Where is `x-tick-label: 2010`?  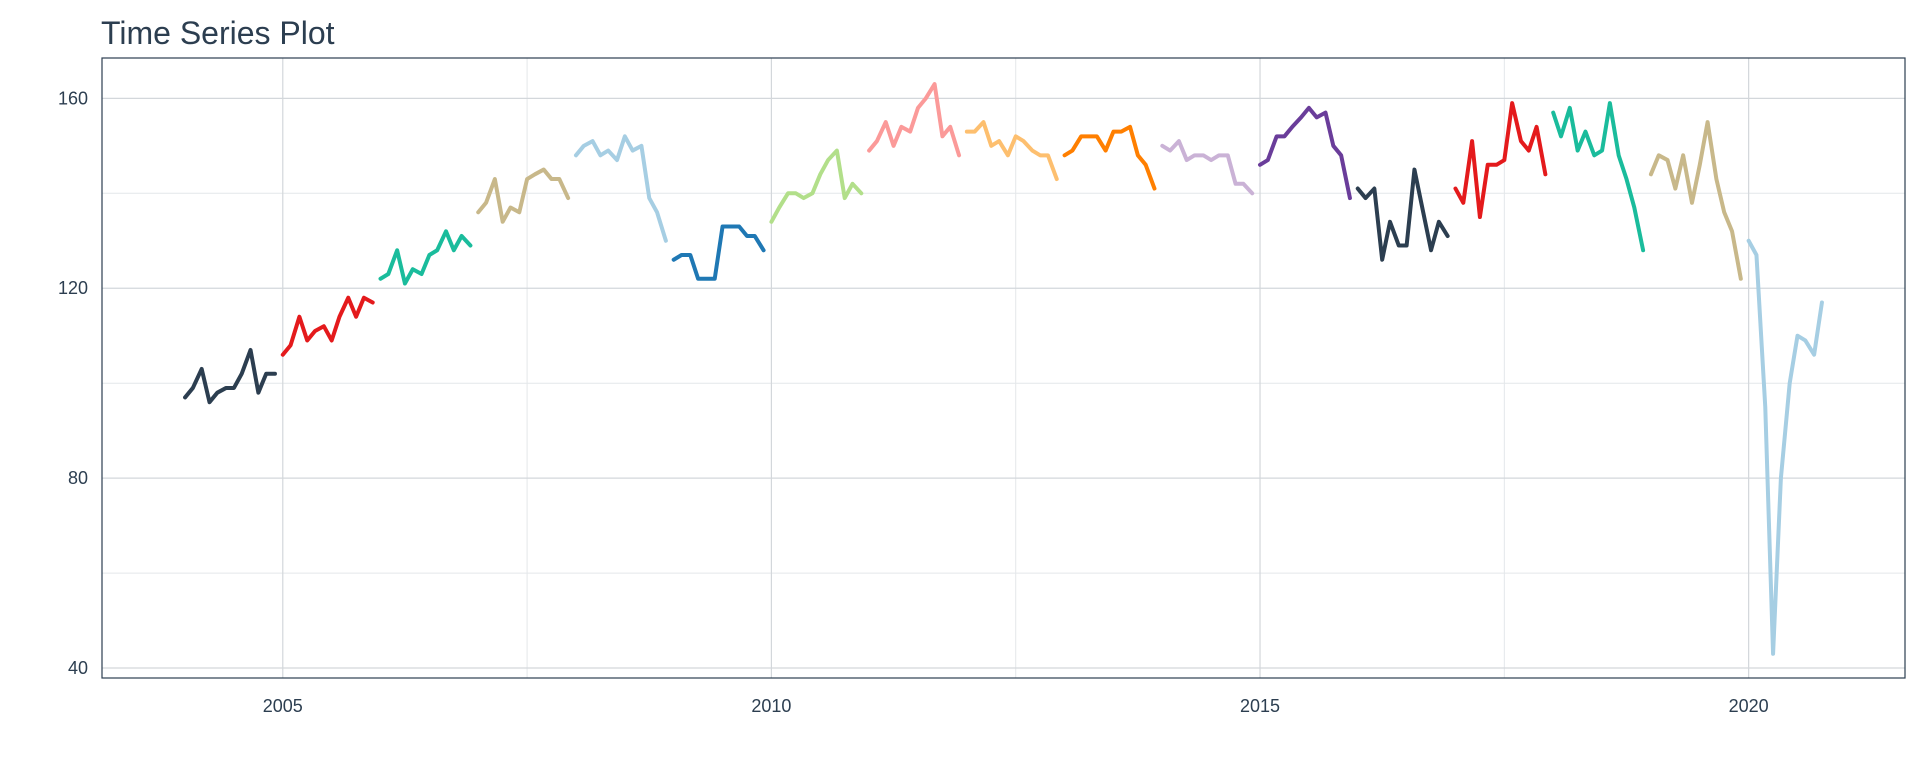 x-tick-label: 2010 is located at coordinates (771, 706).